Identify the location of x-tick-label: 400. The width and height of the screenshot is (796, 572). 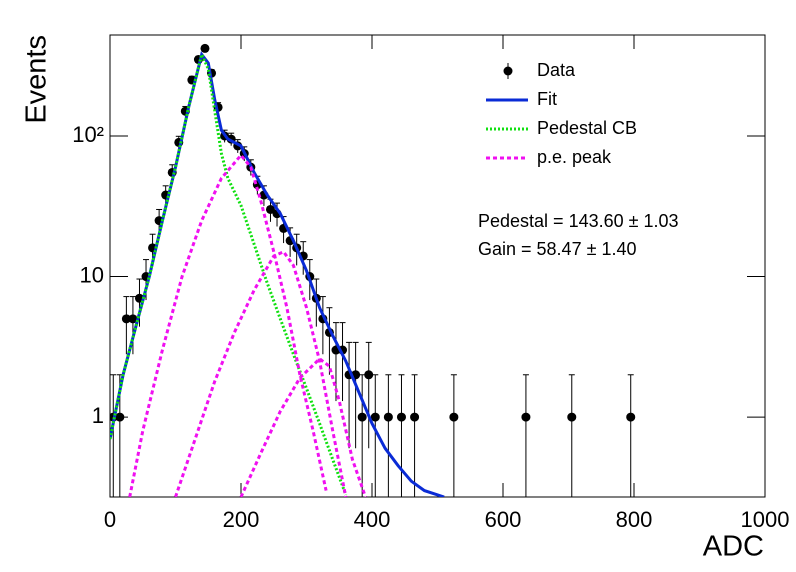
(372, 519).